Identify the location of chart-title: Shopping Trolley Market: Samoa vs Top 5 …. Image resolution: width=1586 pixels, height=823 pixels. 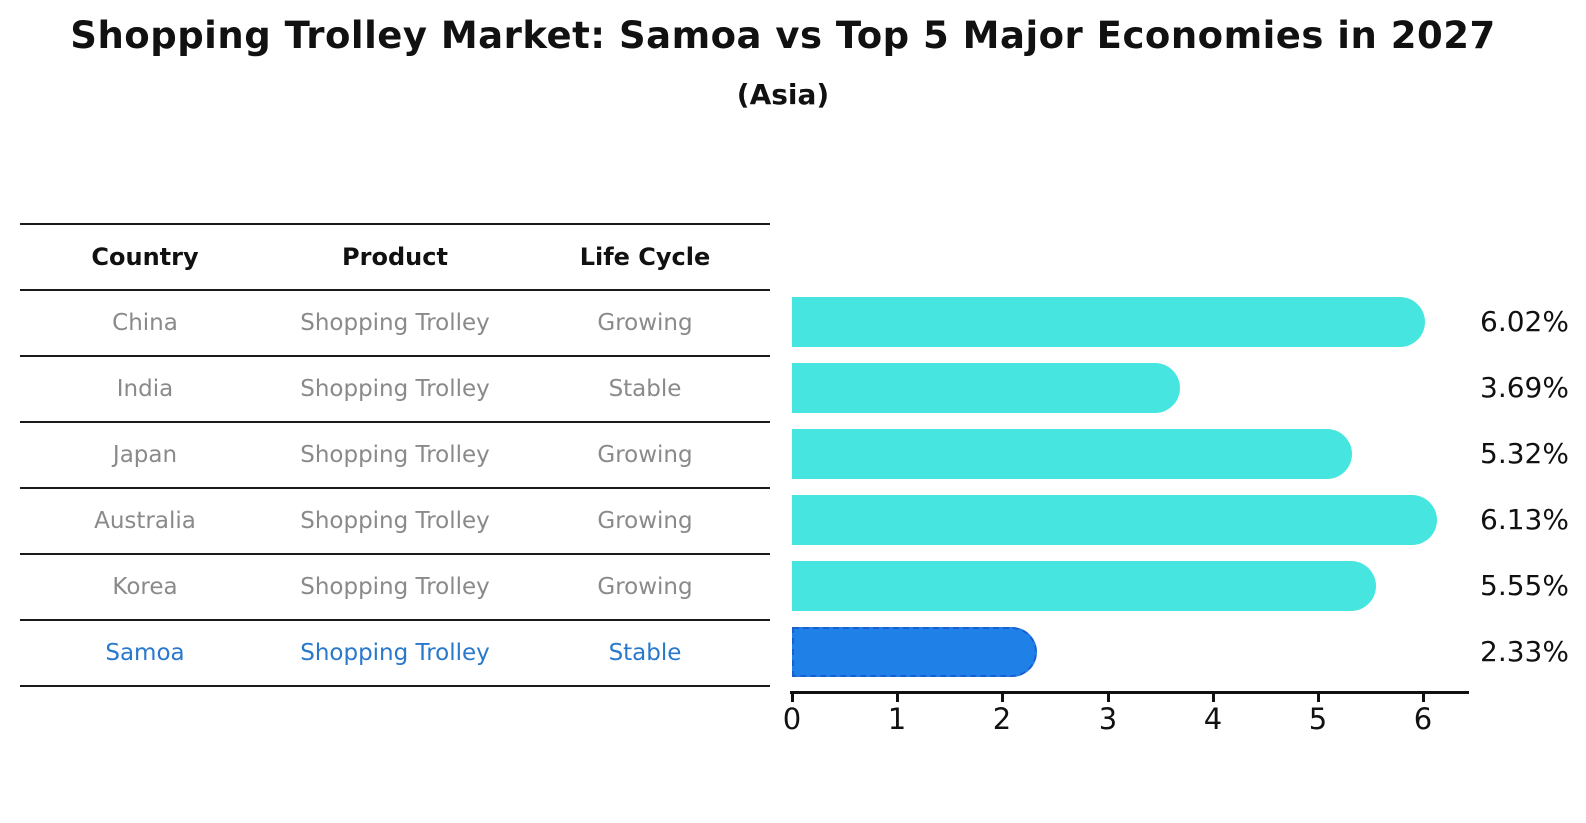
(783, 35).